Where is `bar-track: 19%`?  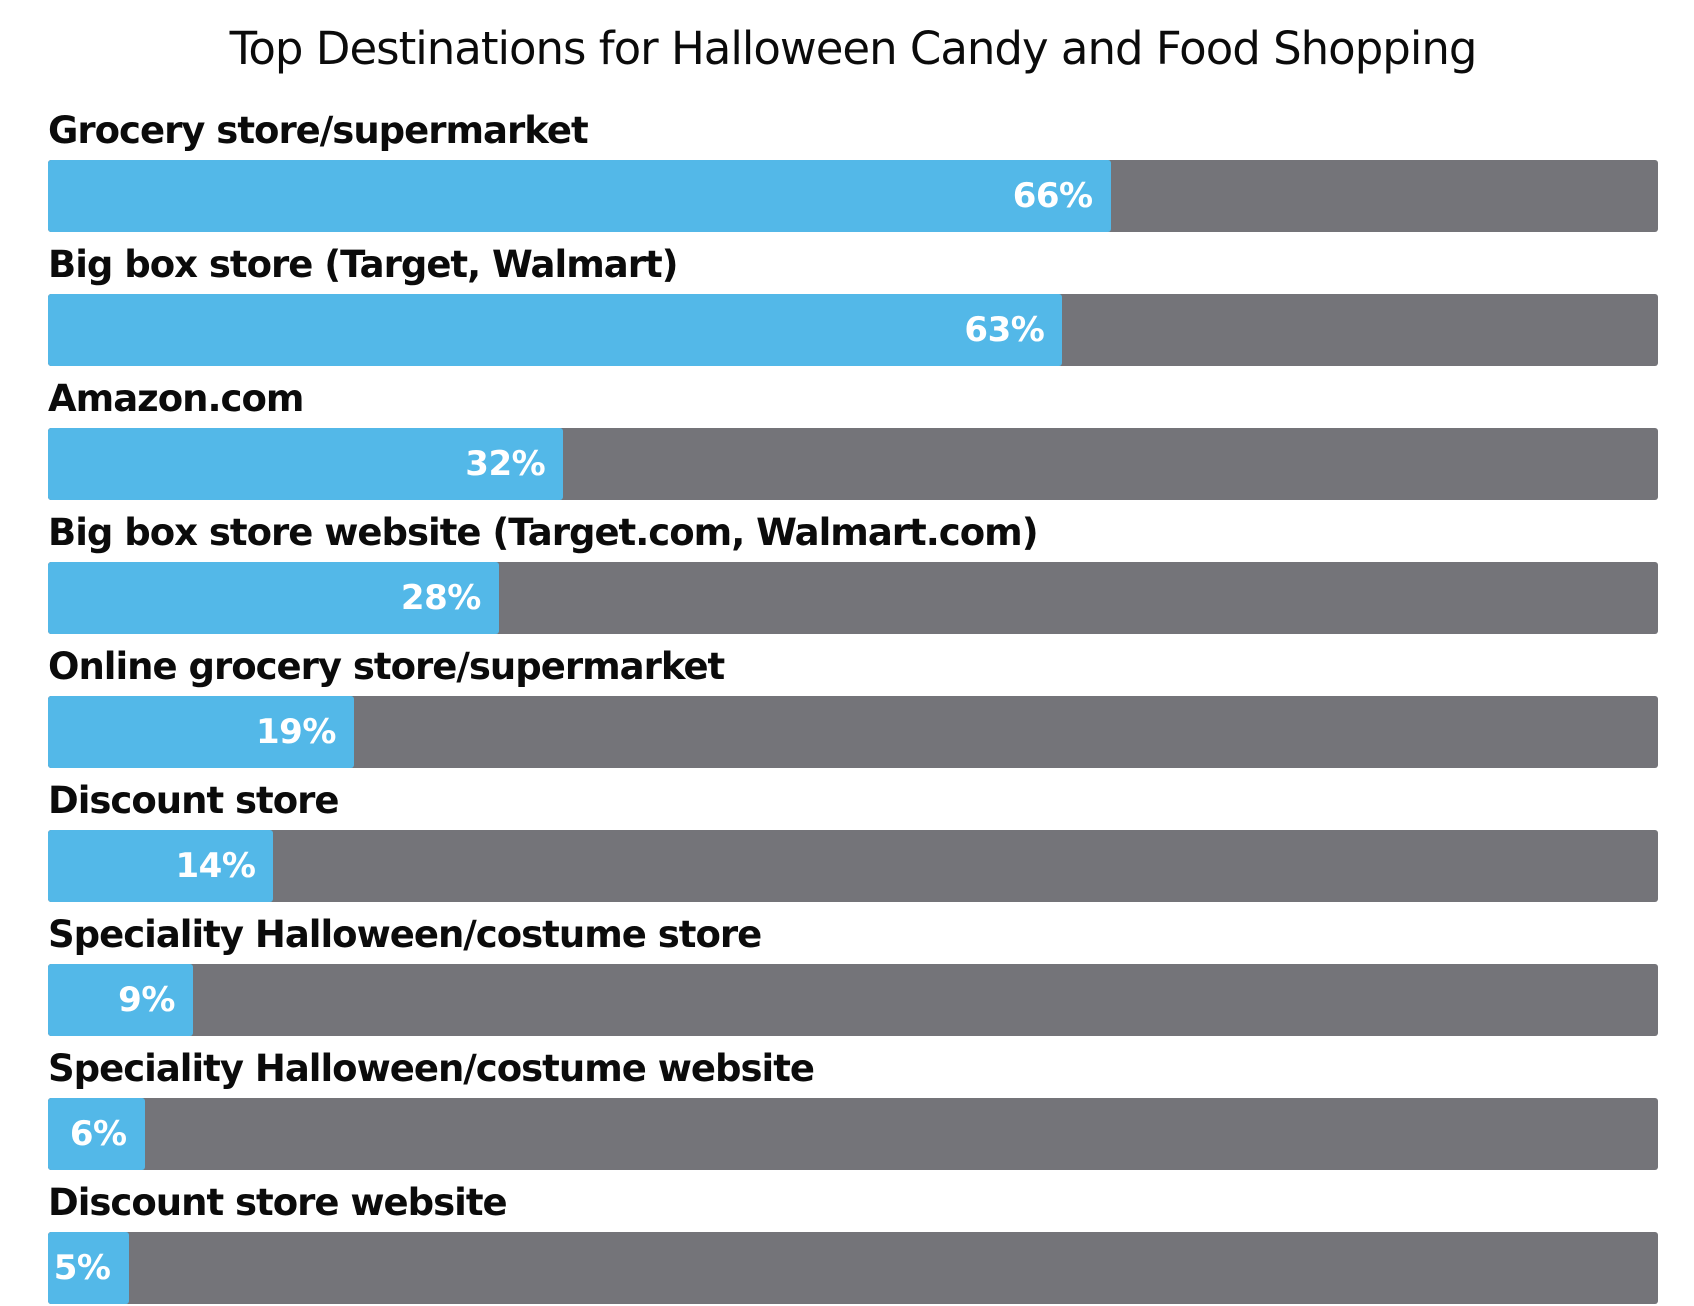 bar-track: 19% is located at coordinates (853, 731).